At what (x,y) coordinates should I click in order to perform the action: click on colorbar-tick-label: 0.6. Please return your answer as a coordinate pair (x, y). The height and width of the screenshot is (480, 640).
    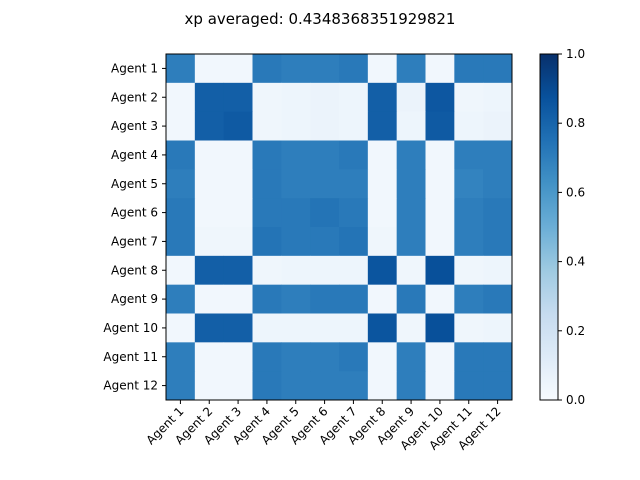
    Looking at the image, I should click on (575, 192).